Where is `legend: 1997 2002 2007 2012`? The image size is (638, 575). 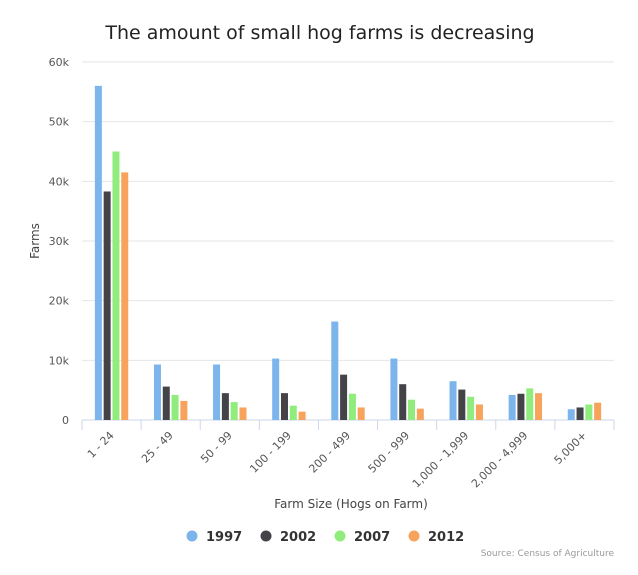
legend: 1997 2002 2007 2012 is located at coordinates (325, 537).